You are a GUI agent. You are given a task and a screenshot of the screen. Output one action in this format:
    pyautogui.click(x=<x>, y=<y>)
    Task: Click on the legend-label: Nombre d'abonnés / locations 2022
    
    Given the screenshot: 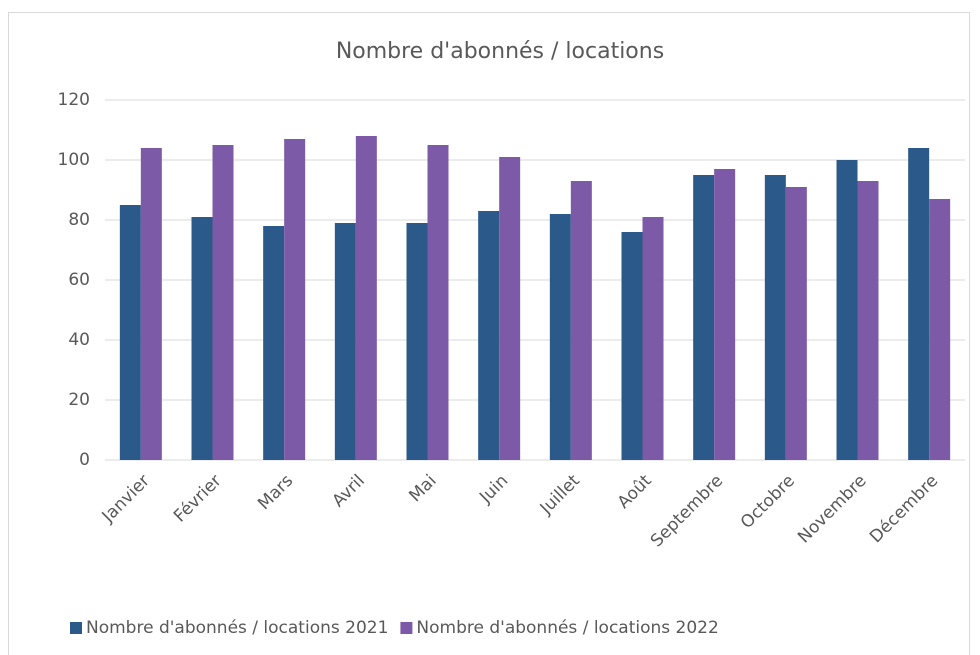 What is the action you would take?
    pyautogui.click(x=567, y=628)
    